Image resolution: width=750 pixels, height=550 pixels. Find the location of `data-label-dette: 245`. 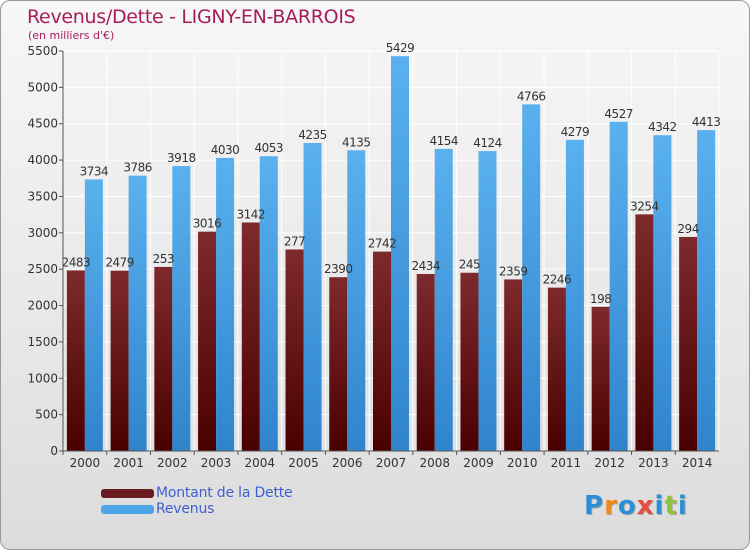

data-label-dette: 245 is located at coordinates (469, 265).